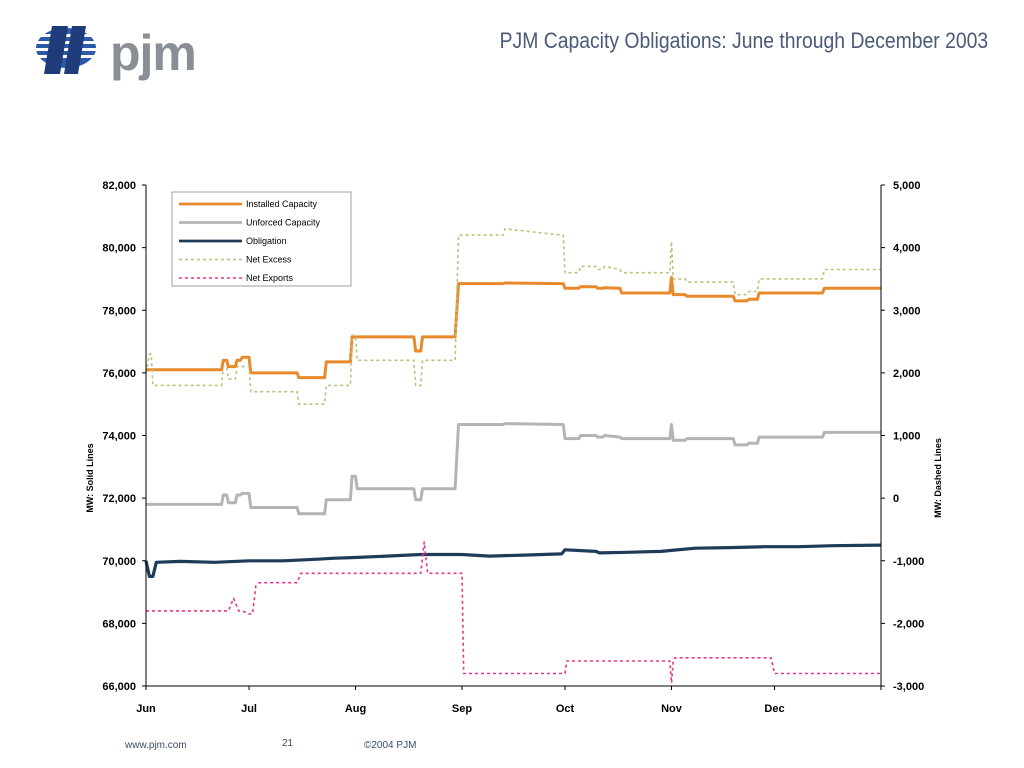  Describe the element at coordinates (672, 709) in the screenshot. I see `x-tick-label: Nov` at that location.